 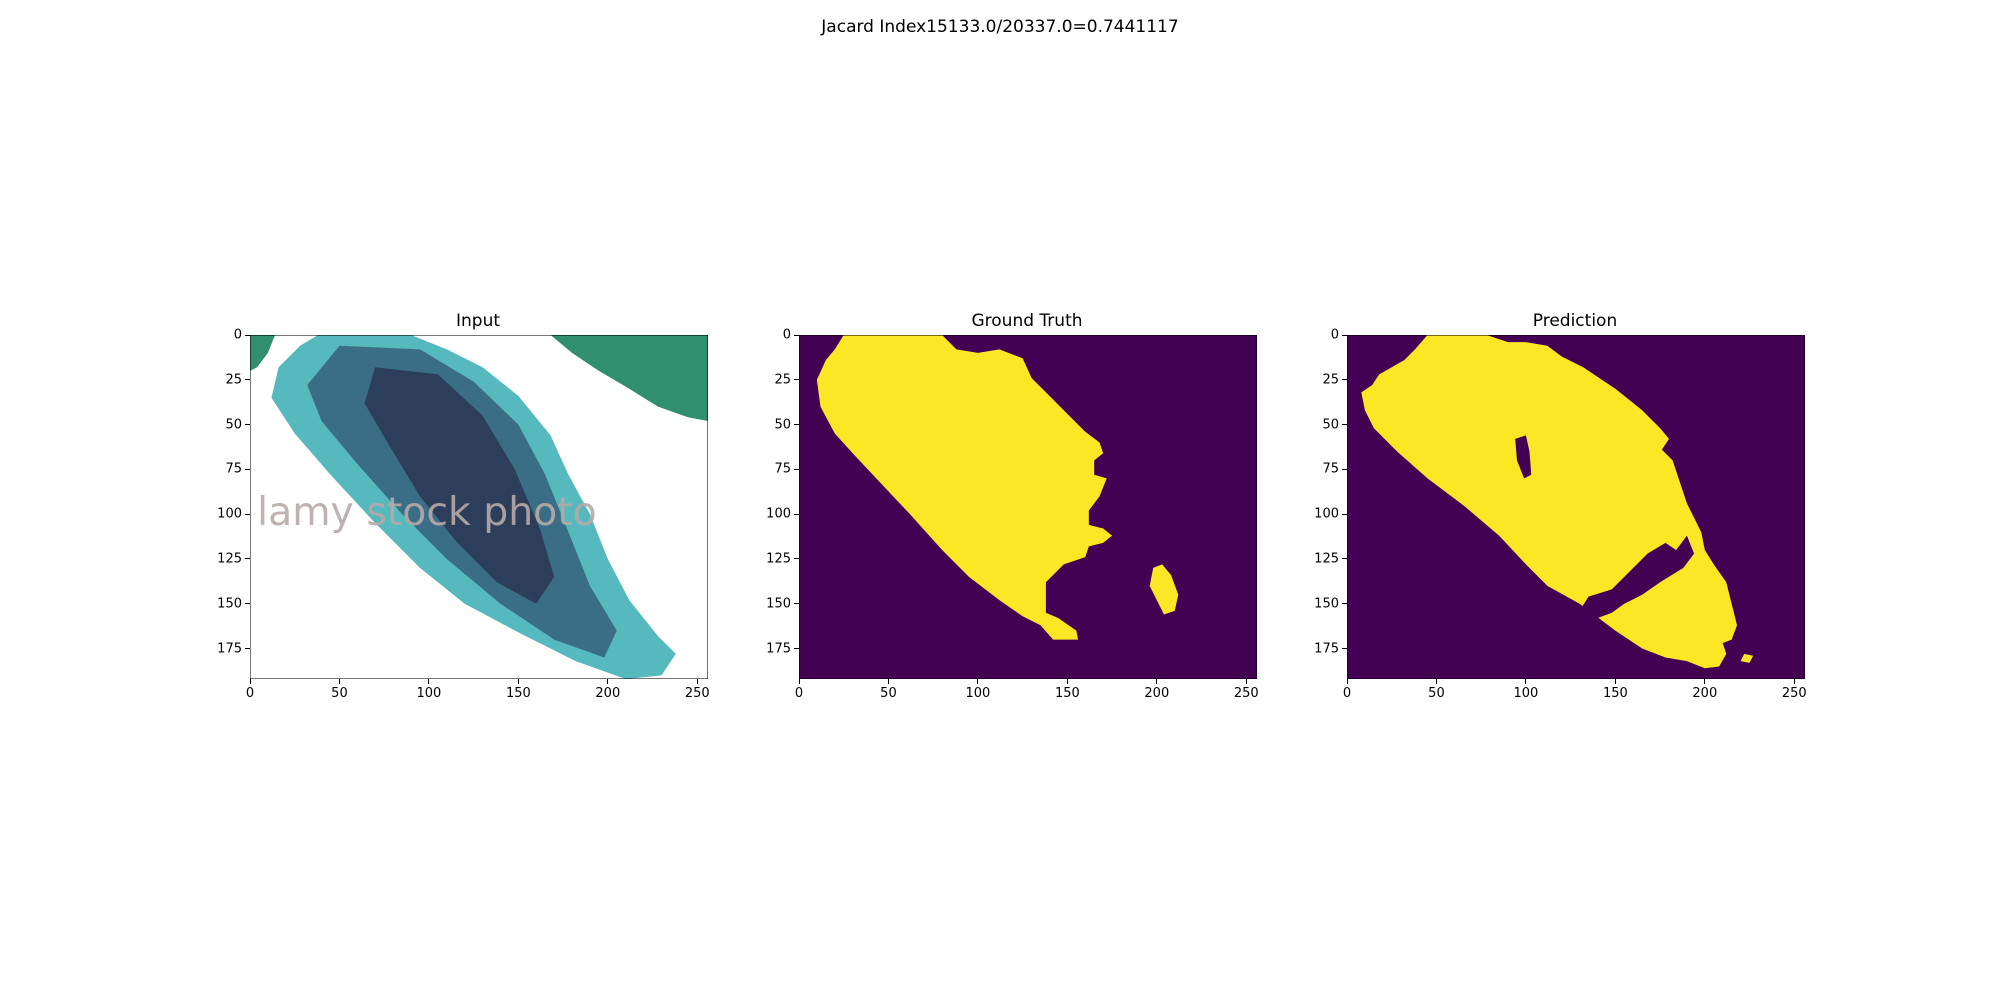 What do you see at coordinates (1164, 589) in the screenshot?
I see `ground-truth-small-region` at bounding box center [1164, 589].